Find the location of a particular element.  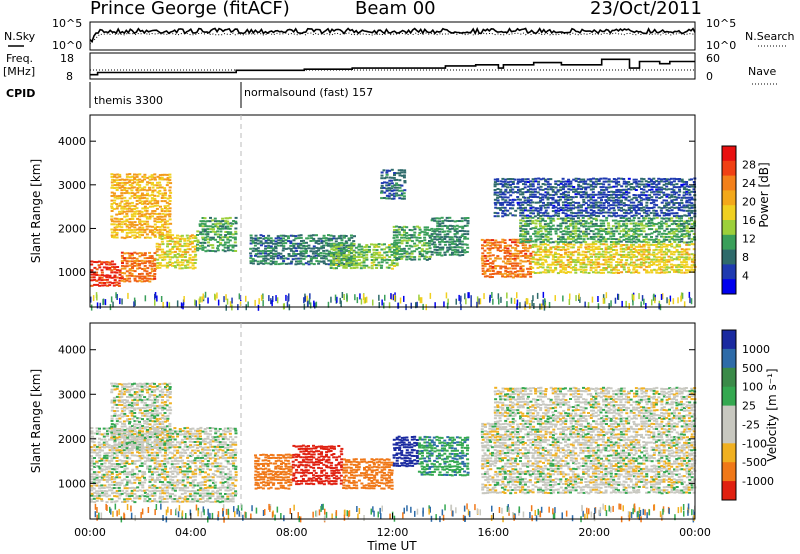

power-cell-1904 is located at coordinates (463, 255).